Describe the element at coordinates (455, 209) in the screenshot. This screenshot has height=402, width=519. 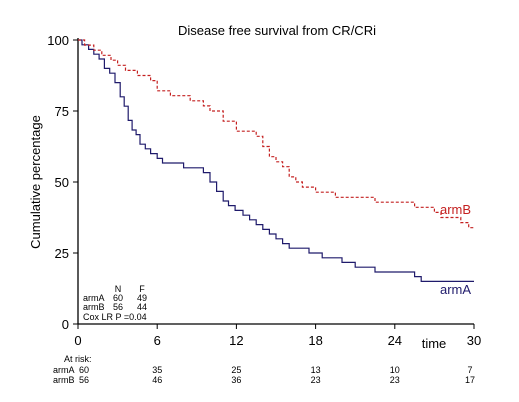
I see `series-label-armB: armB` at that location.